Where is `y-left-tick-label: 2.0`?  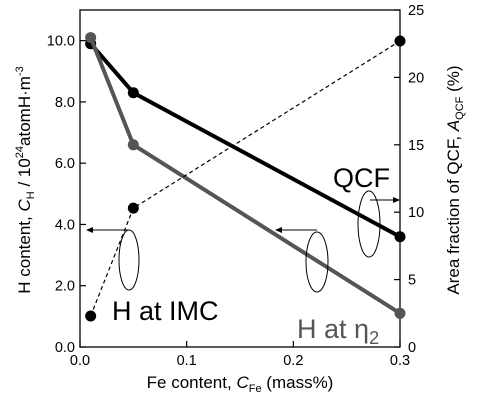 y-left-tick-label: 2.0 is located at coordinates (65, 287).